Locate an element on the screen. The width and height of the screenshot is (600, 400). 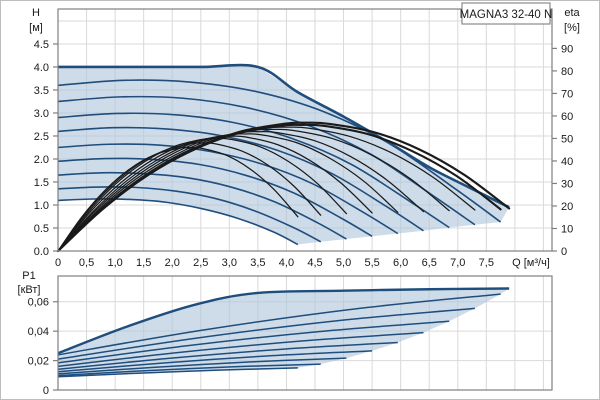
q-tick-label: 7,0 is located at coordinates (457, 263).